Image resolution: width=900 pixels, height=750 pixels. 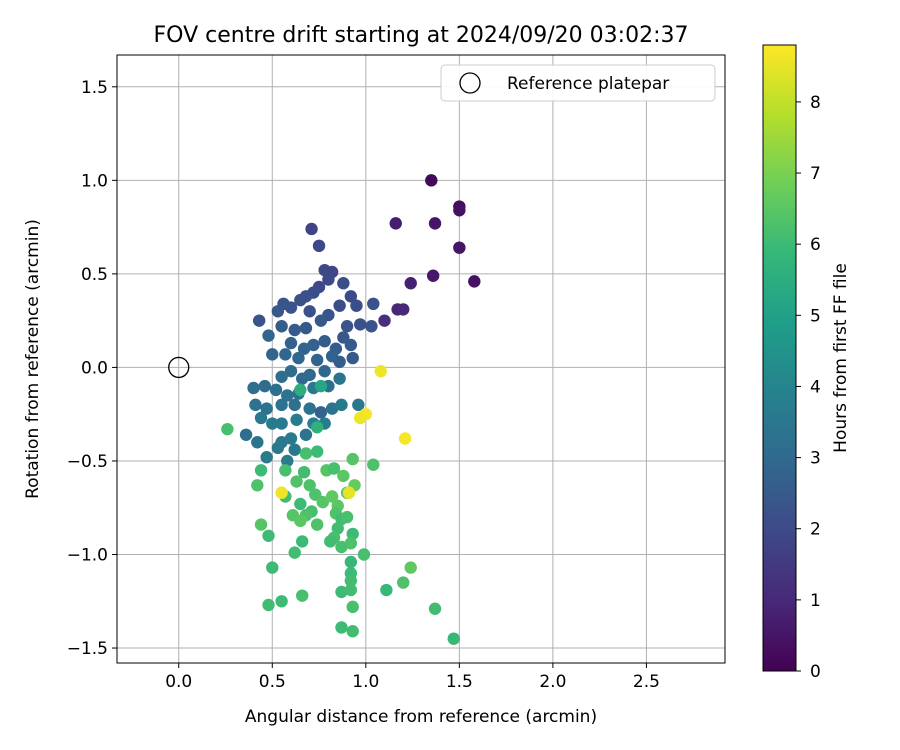 I want to click on y-tick-label: 1.0, so click(x=94, y=181).